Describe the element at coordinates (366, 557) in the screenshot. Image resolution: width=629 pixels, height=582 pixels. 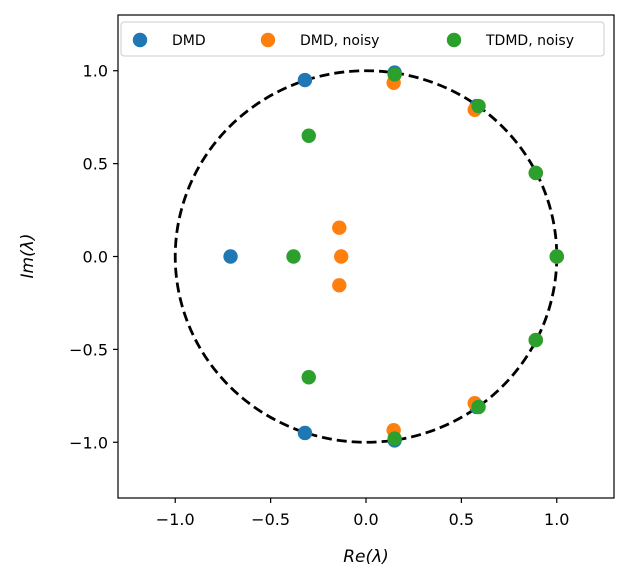
I see `x-axis-label: Re(λ)` at that location.